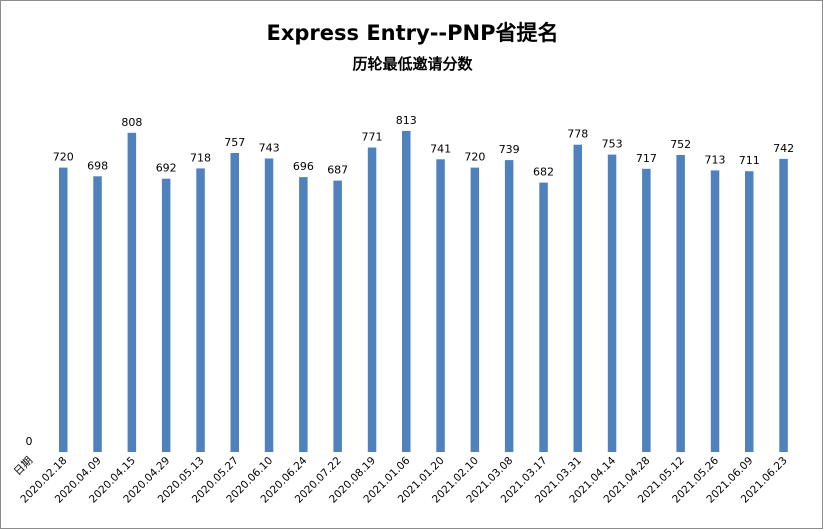  I want to click on data-label: 739, so click(509, 149).